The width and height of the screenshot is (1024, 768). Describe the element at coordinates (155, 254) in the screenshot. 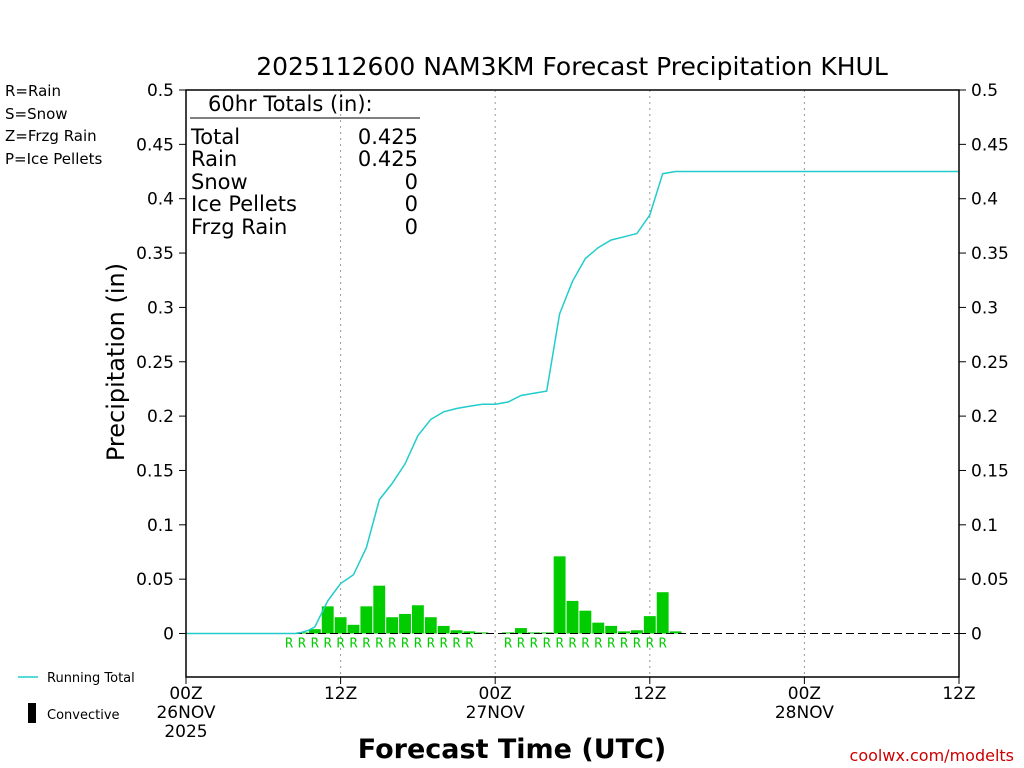

I see `y-tick-label: 0.35` at that location.